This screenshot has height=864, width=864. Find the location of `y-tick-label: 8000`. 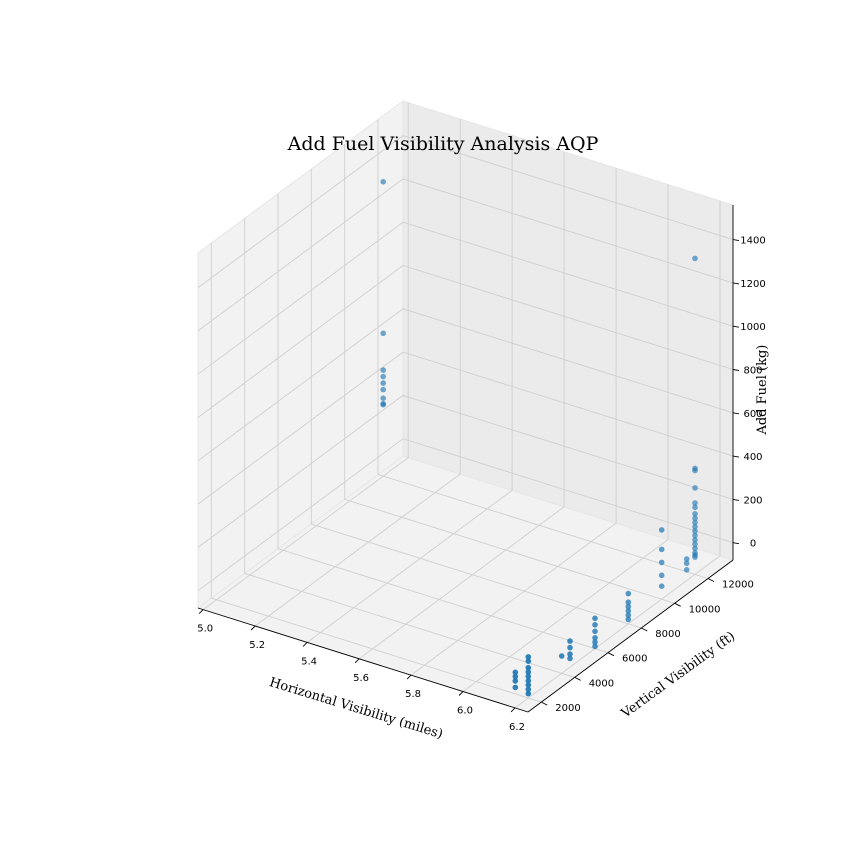

y-tick-label: 8000 is located at coordinates (667, 634).